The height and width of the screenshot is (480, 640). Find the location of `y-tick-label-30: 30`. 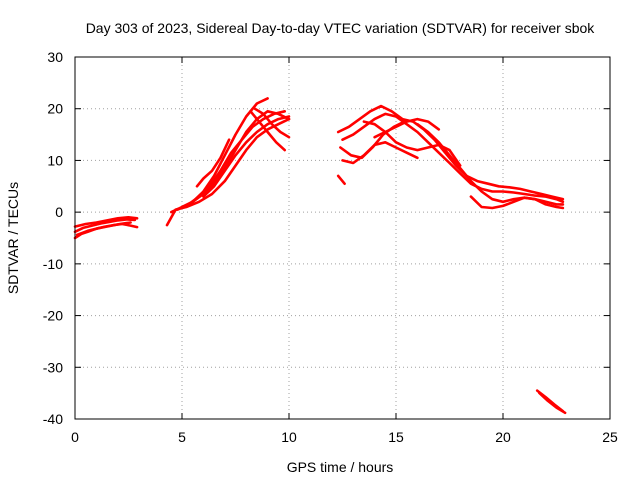

y-tick-label-30: 30 is located at coordinates (55, 57).